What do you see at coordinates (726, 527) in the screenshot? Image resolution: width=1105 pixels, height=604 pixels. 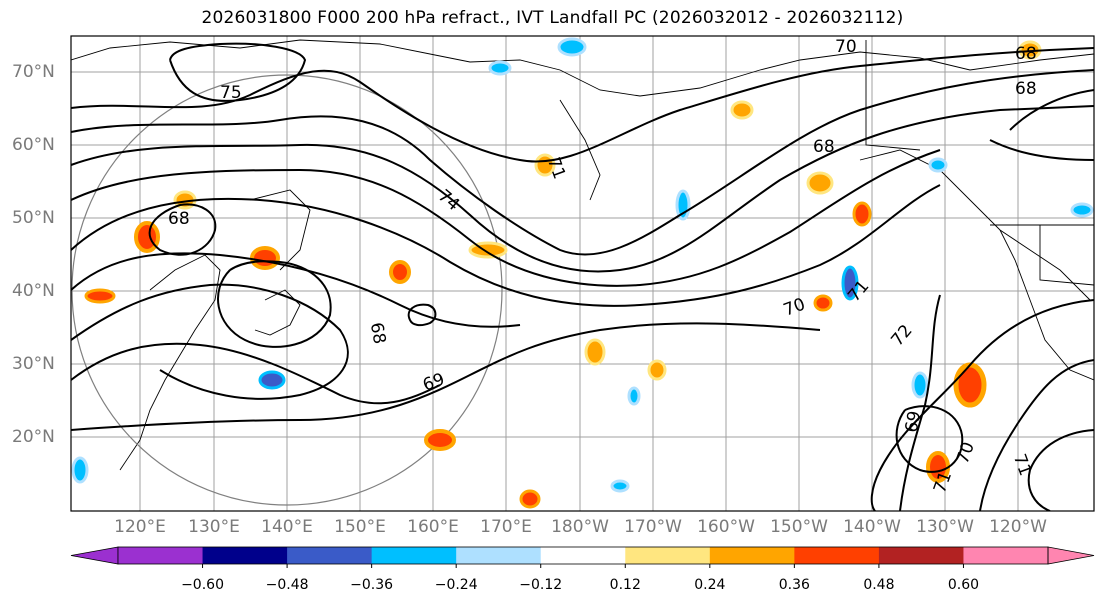 I see `longitude-label: 160°W` at bounding box center [726, 527].